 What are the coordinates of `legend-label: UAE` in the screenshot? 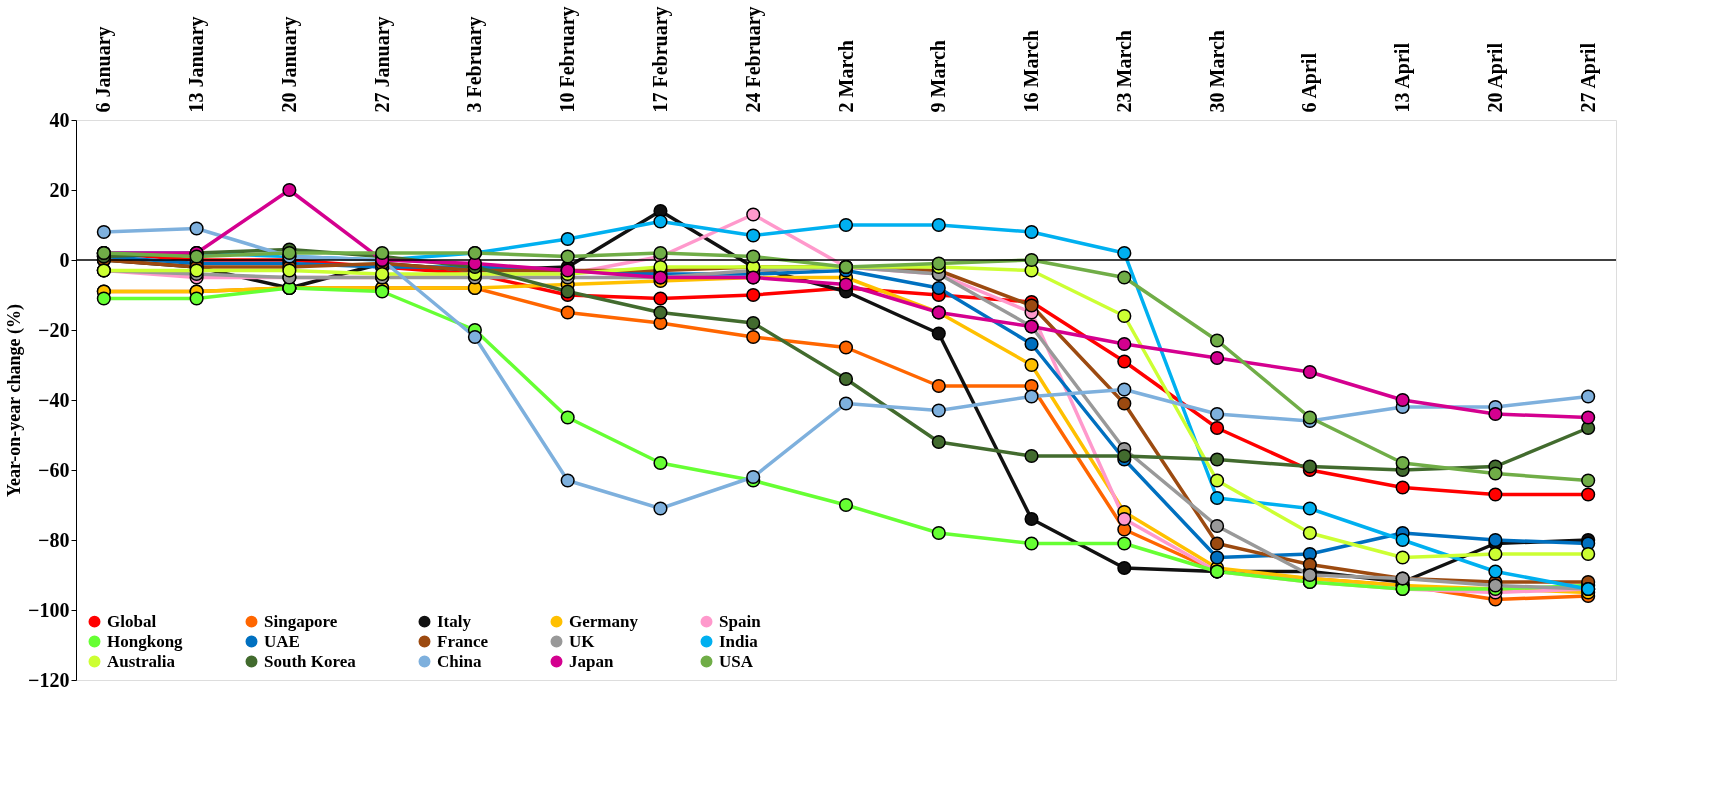 It's located at (282, 641).